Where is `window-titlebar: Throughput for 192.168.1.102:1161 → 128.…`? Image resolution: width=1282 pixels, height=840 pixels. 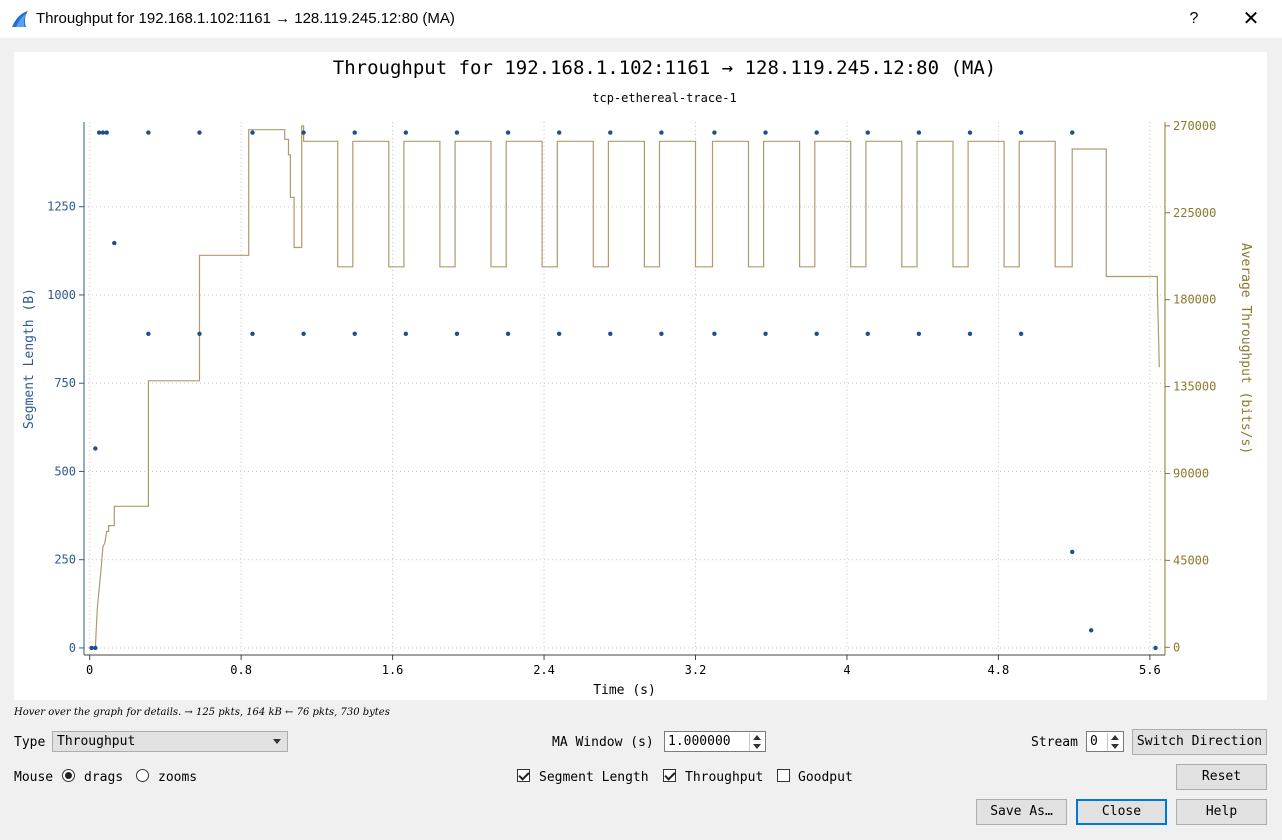
window-titlebar: Throughput for 192.168.1.102:1161 → 128.… is located at coordinates (641, 19).